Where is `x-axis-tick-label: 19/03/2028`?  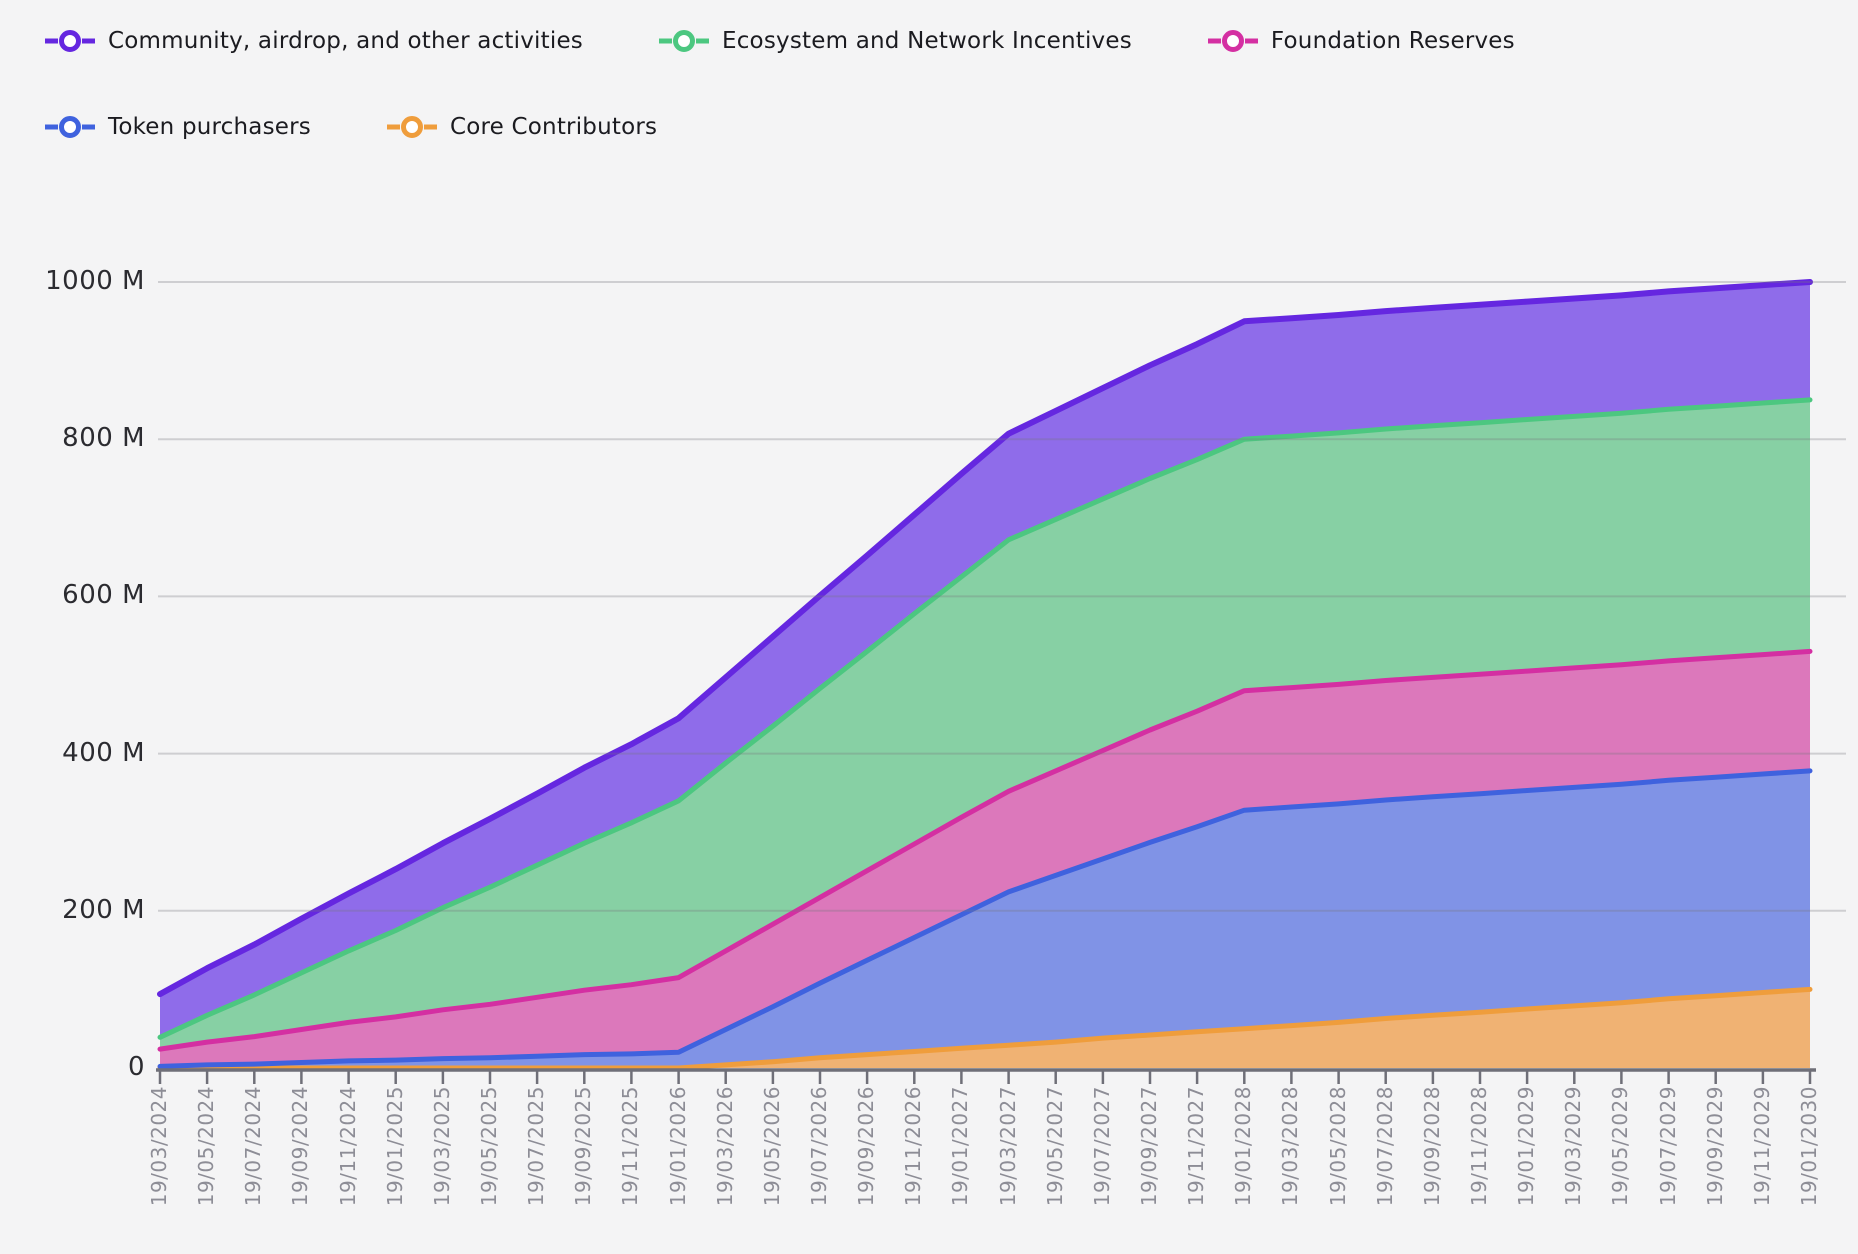
x-axis-tick-label: 19/03/2028 is located at coordinates (1290, 1146).